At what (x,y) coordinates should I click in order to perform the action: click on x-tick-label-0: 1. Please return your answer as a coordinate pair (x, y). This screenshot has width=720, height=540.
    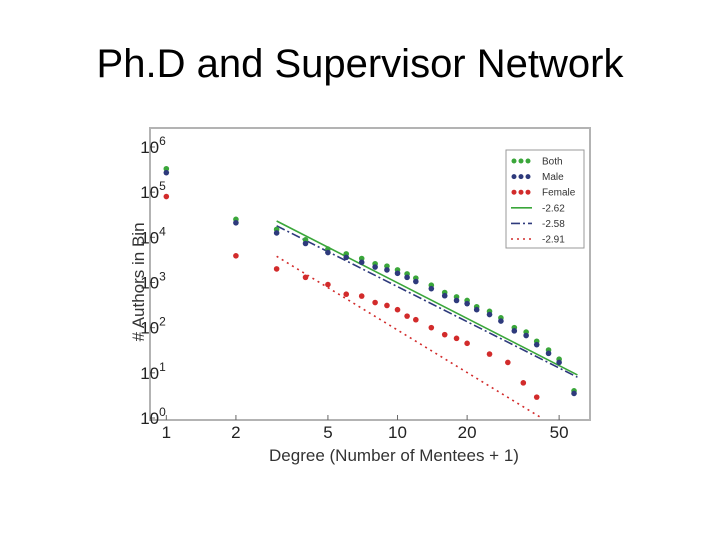
    Looking at the image, I should click on (166, 432).